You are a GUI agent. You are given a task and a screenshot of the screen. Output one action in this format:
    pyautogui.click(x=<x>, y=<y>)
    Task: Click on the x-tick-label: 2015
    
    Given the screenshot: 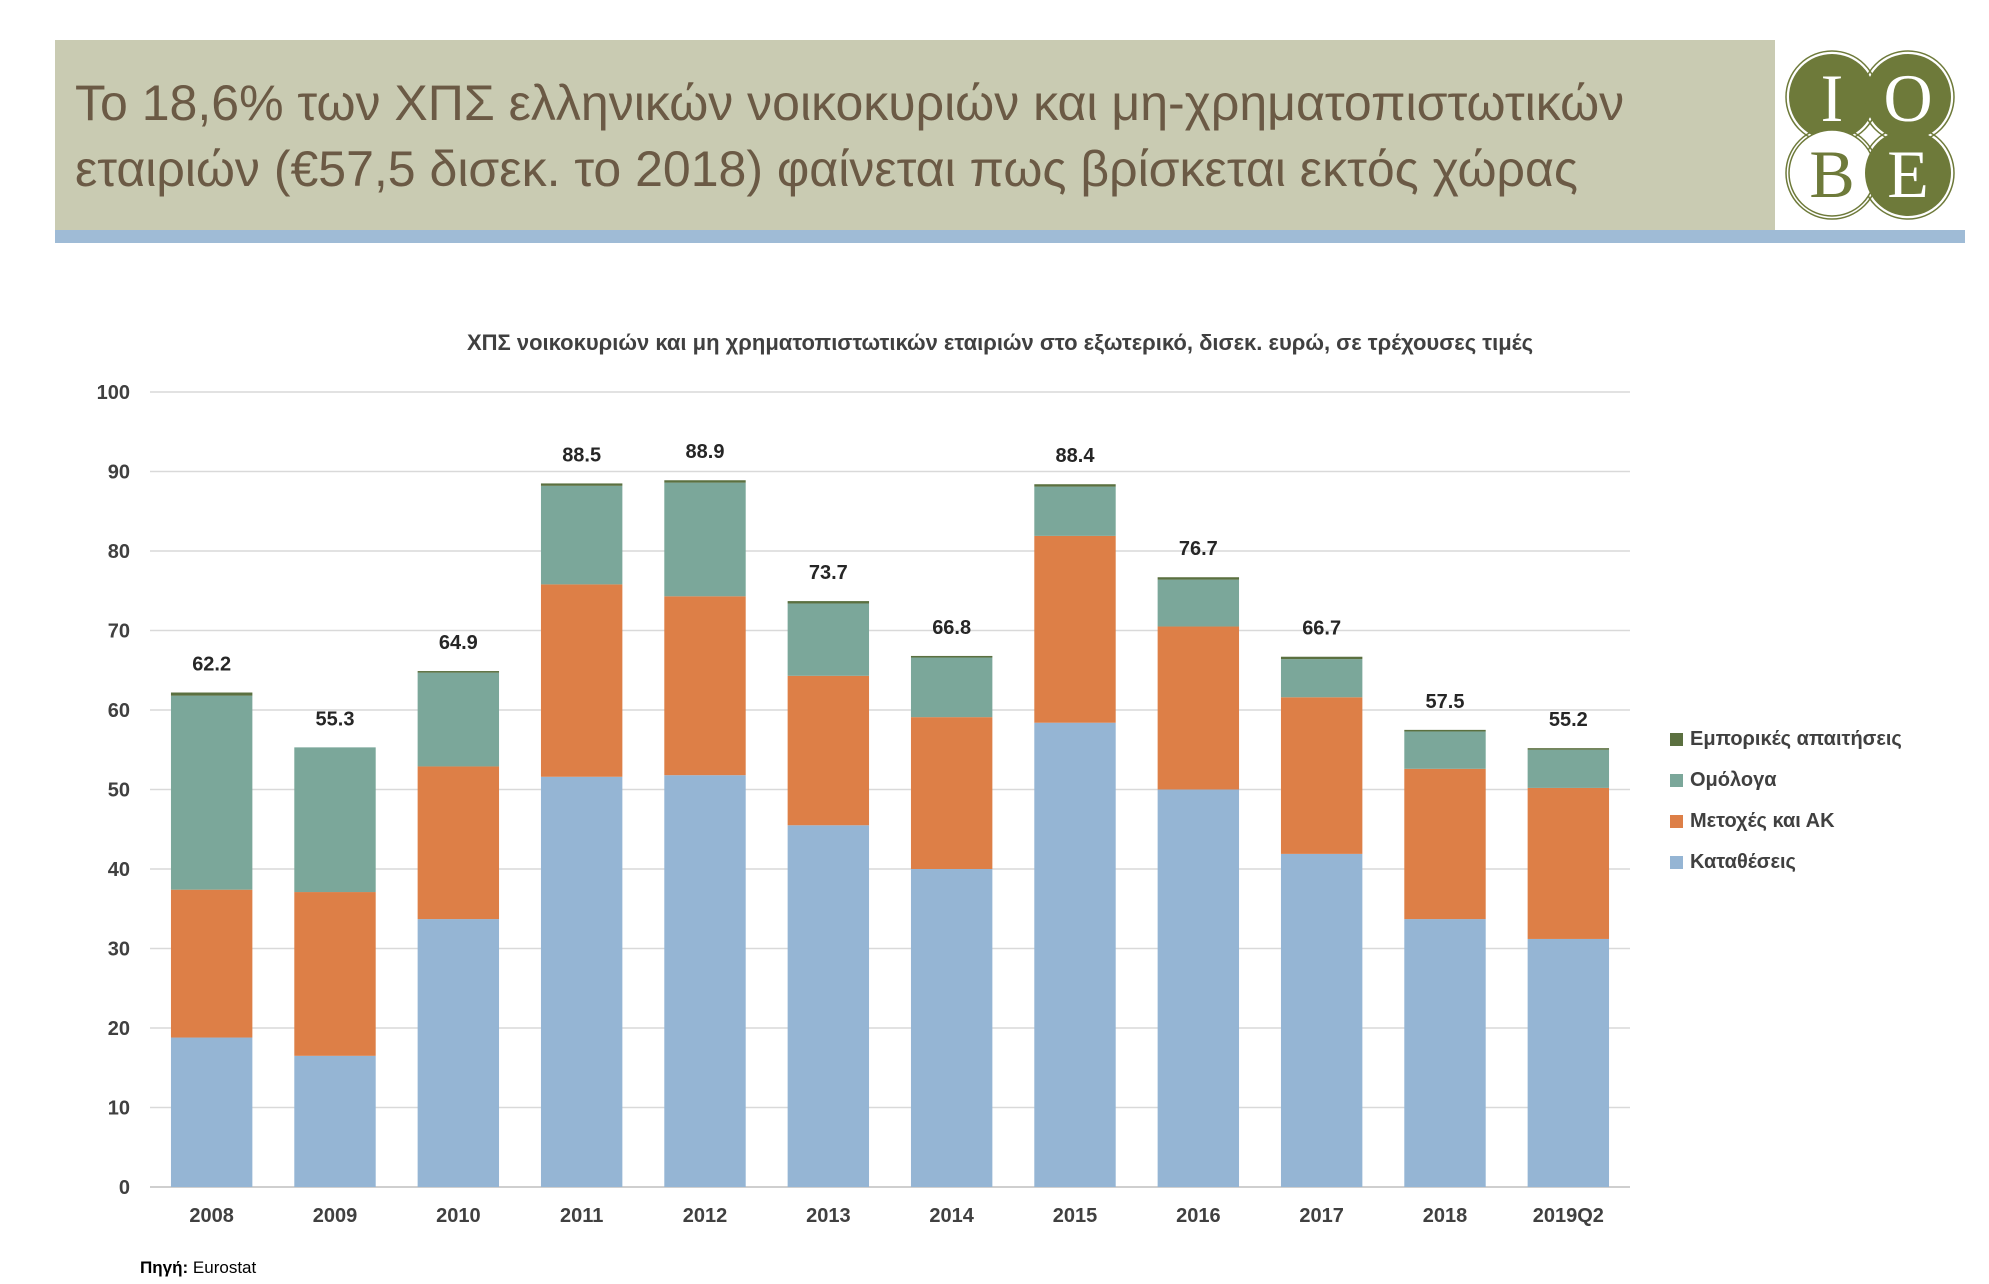 What is the action you would take?
    pyautogui.click(x=1075, y=1216)
    